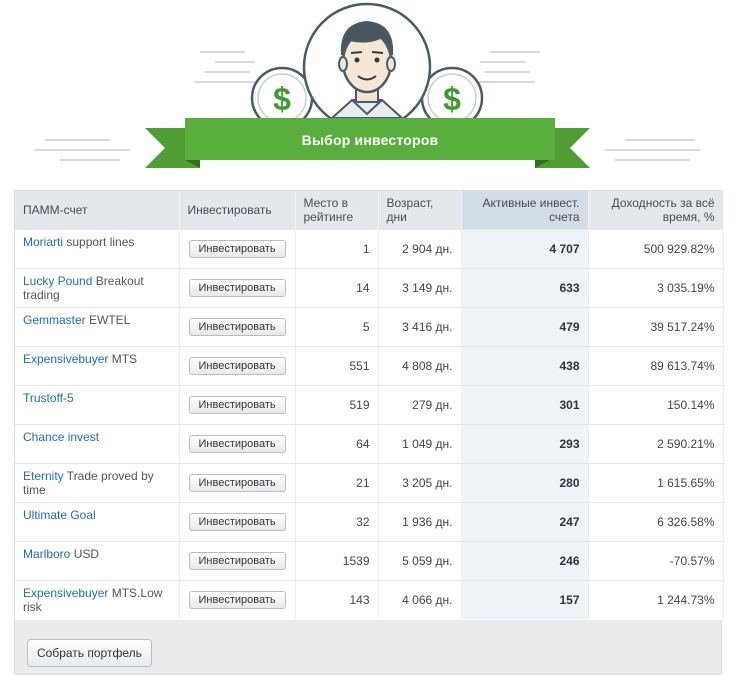  Describe the element at coordinates (656, 444) in the screenshot. I see `yield-cell: 2 590.21%` at that location.